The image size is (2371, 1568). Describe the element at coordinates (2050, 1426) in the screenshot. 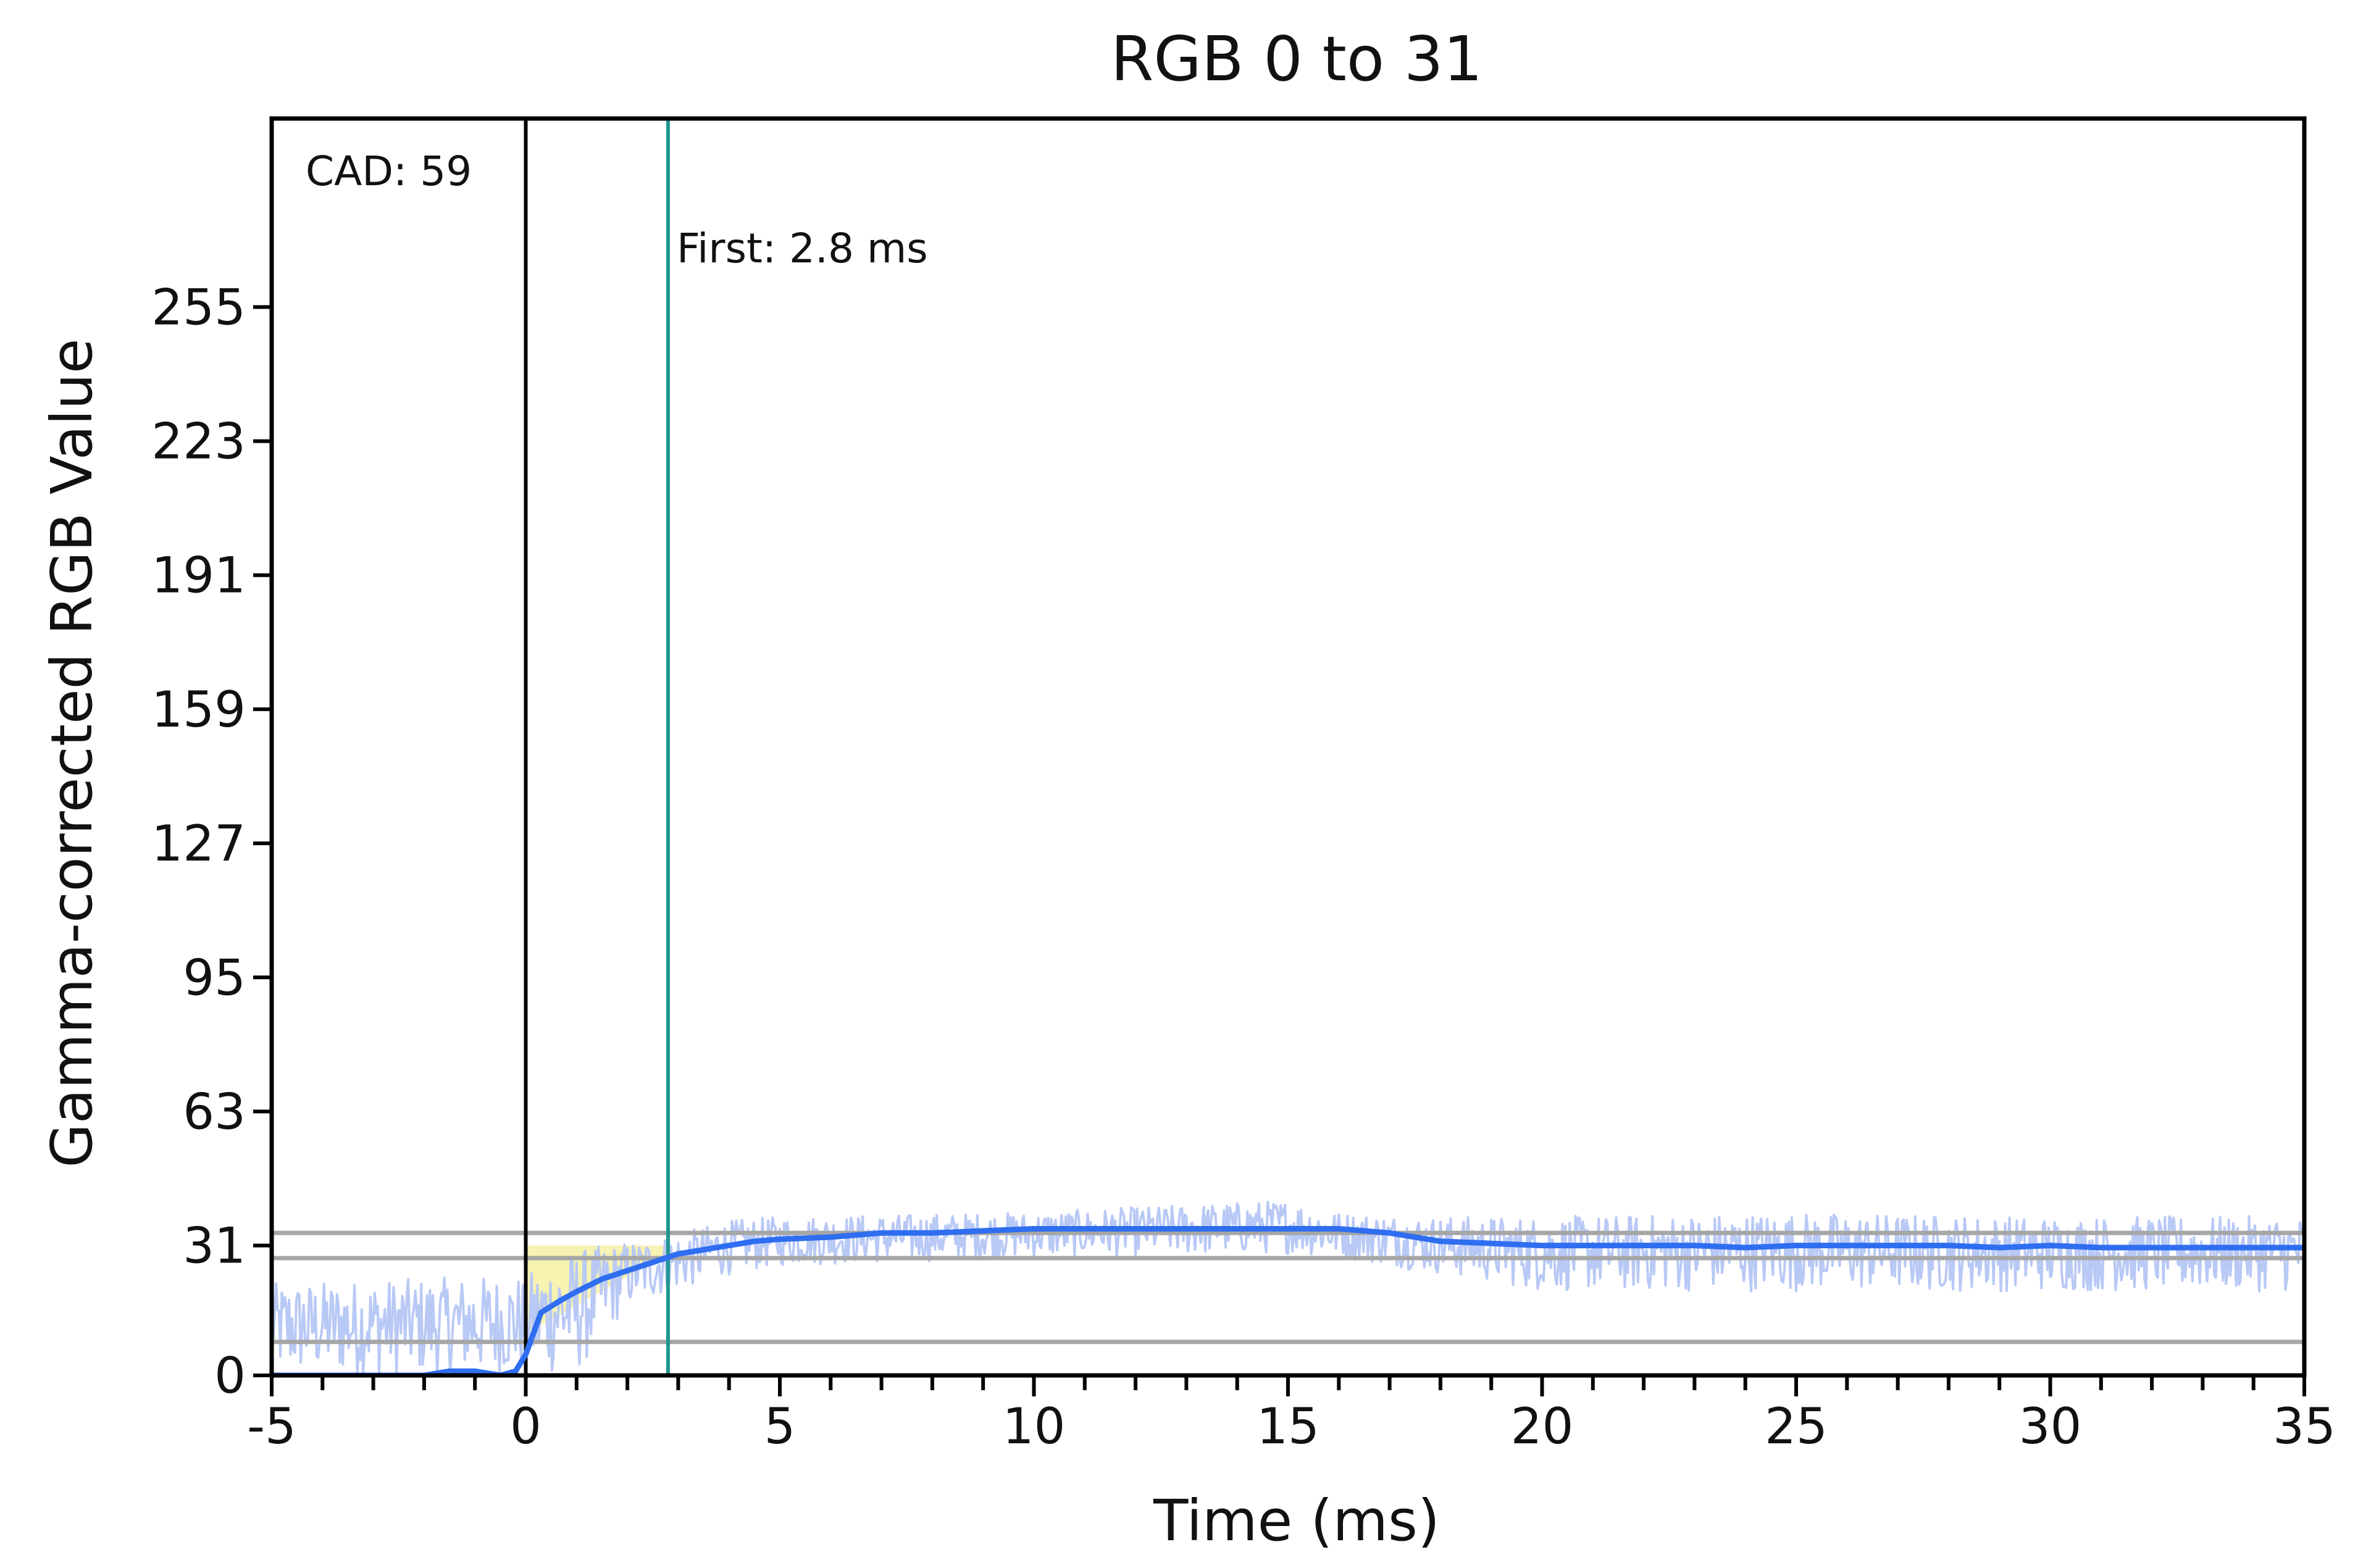

I see `x-tick-label-7: 30` at that location.